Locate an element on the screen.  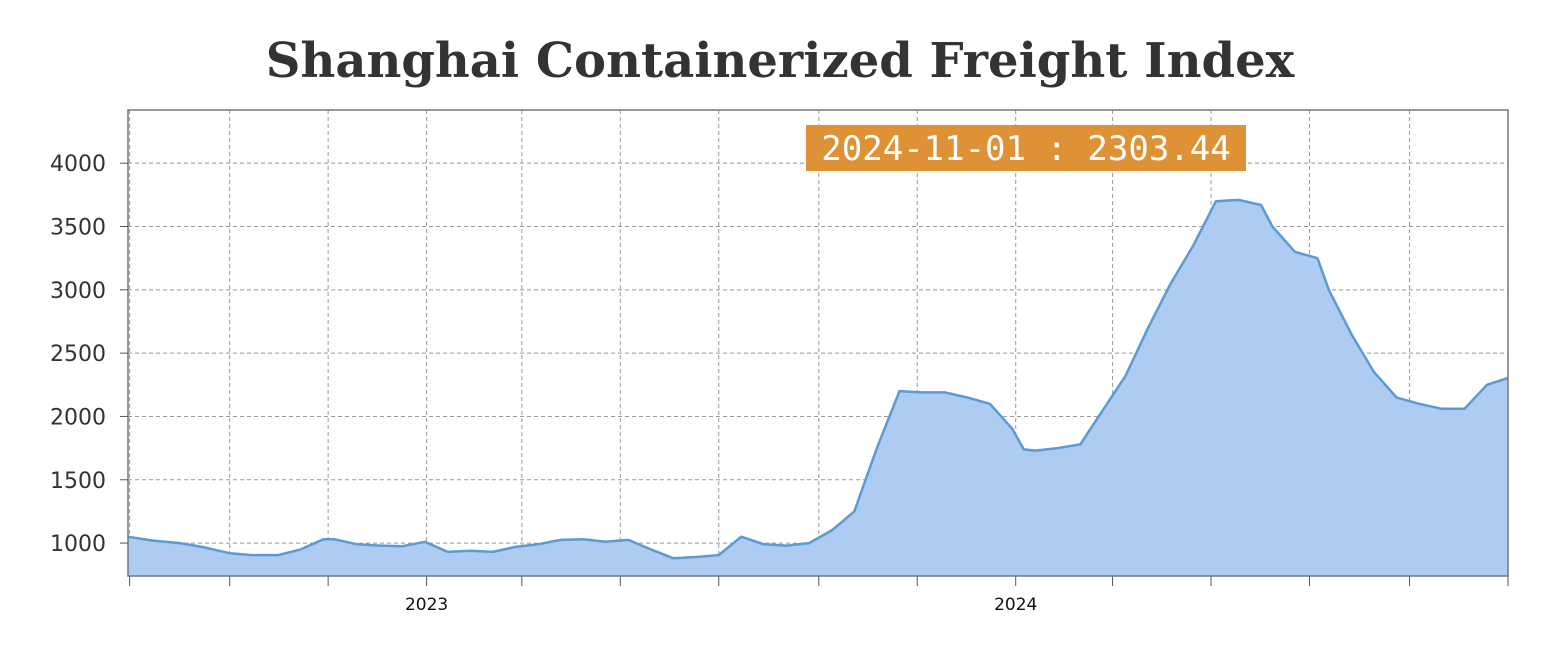
y-tick-label: 3500 is located at coordinates (78, 228).